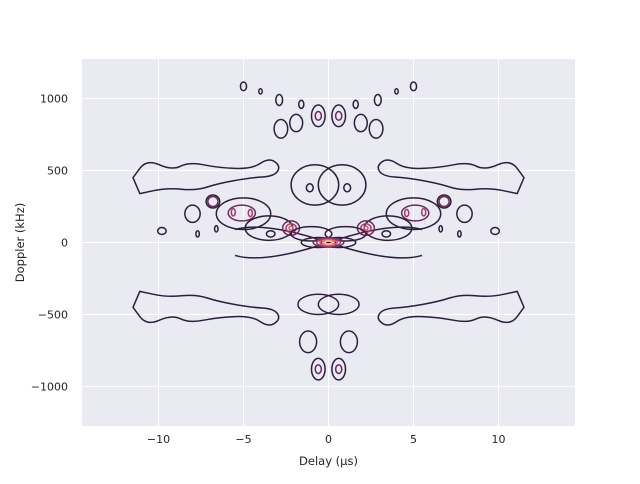  I want to click on y-axis-label: Doppler (kHz), so click(20, 242).